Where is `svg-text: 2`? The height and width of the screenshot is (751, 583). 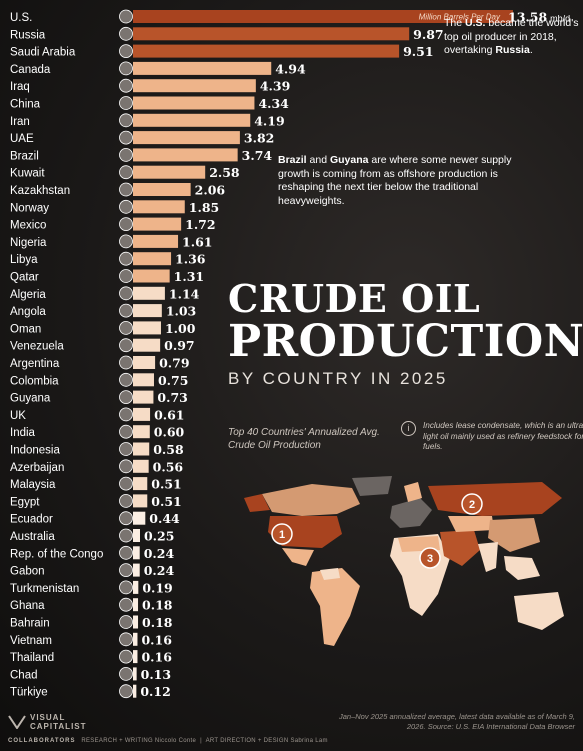
svg-text: 2 is located at coordinates (472, 505).